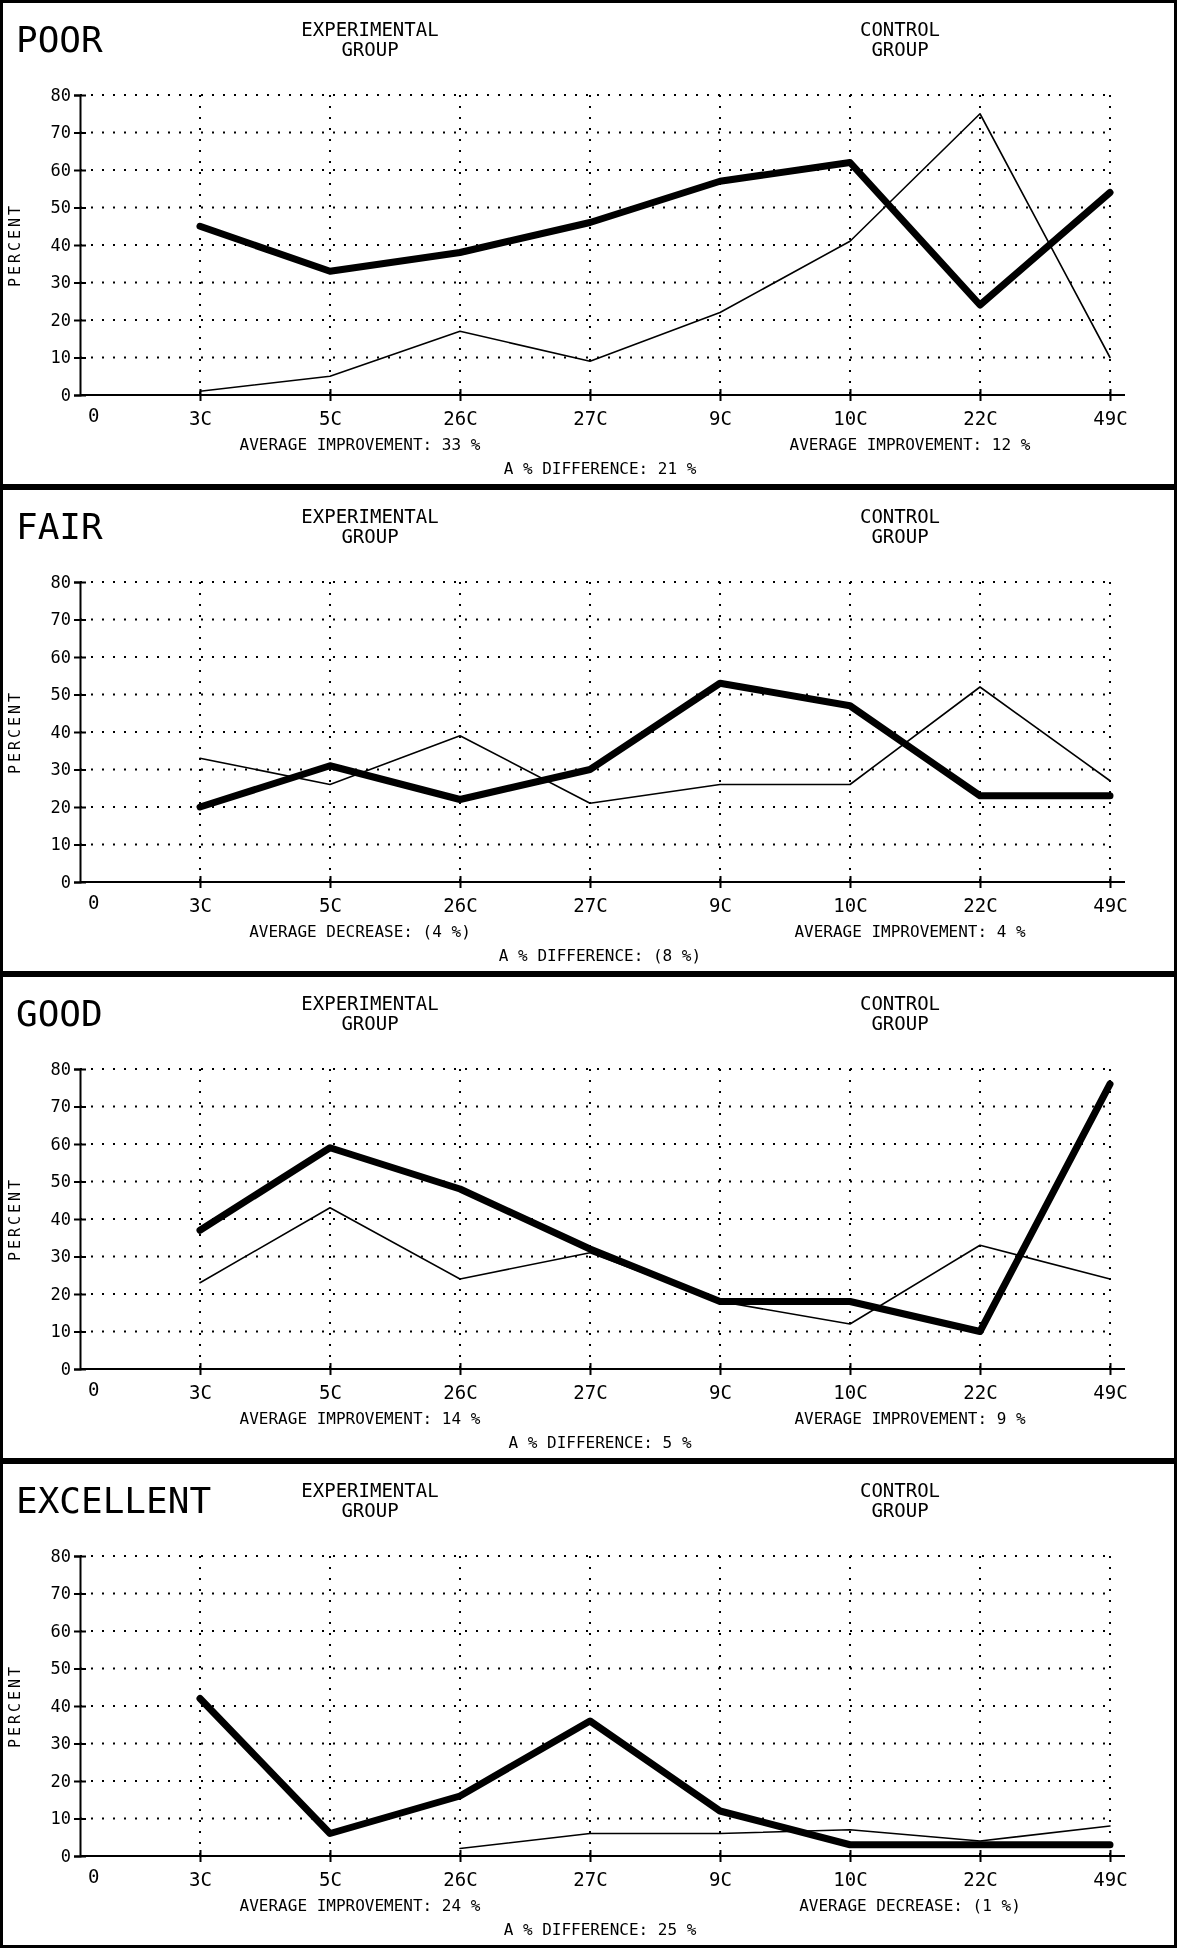  Describe the element at coordinates (910, 444) in the screenshot. I see `text: AVERAGE IMPROVEMENT: 12 %` at that location.